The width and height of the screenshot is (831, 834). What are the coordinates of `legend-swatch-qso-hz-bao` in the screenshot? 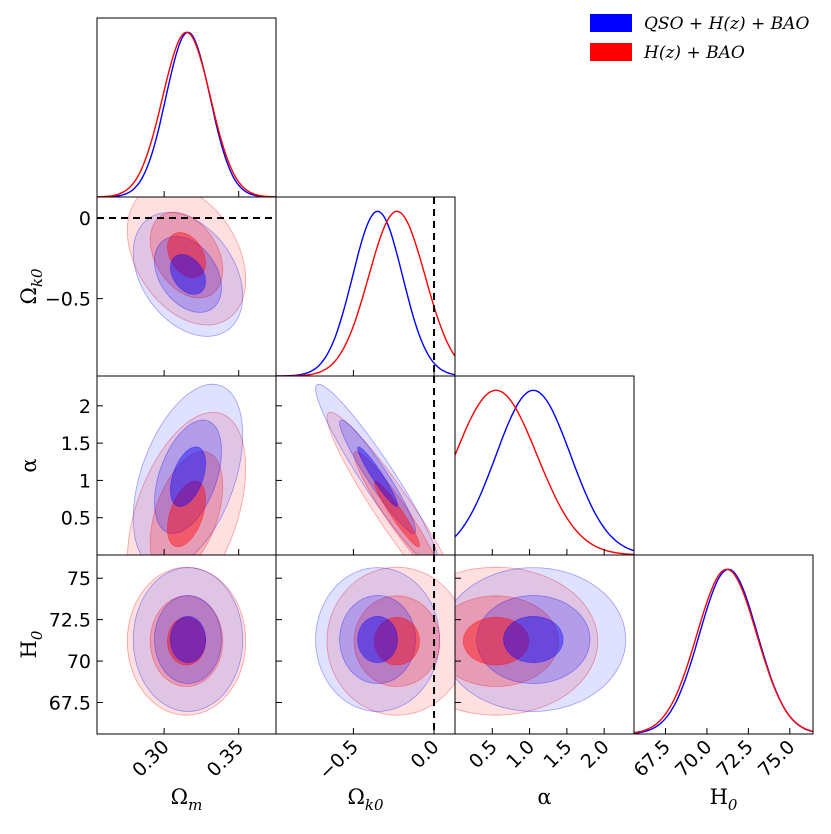 It's located at (611, 23).